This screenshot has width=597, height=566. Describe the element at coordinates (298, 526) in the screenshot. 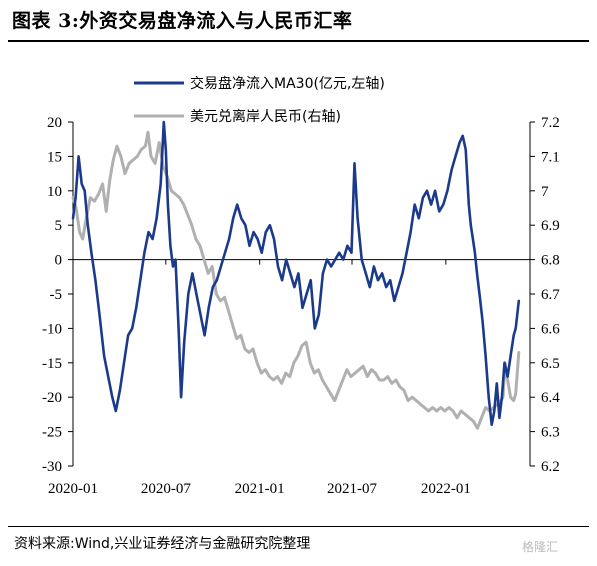

I see `source-rule` at that location.